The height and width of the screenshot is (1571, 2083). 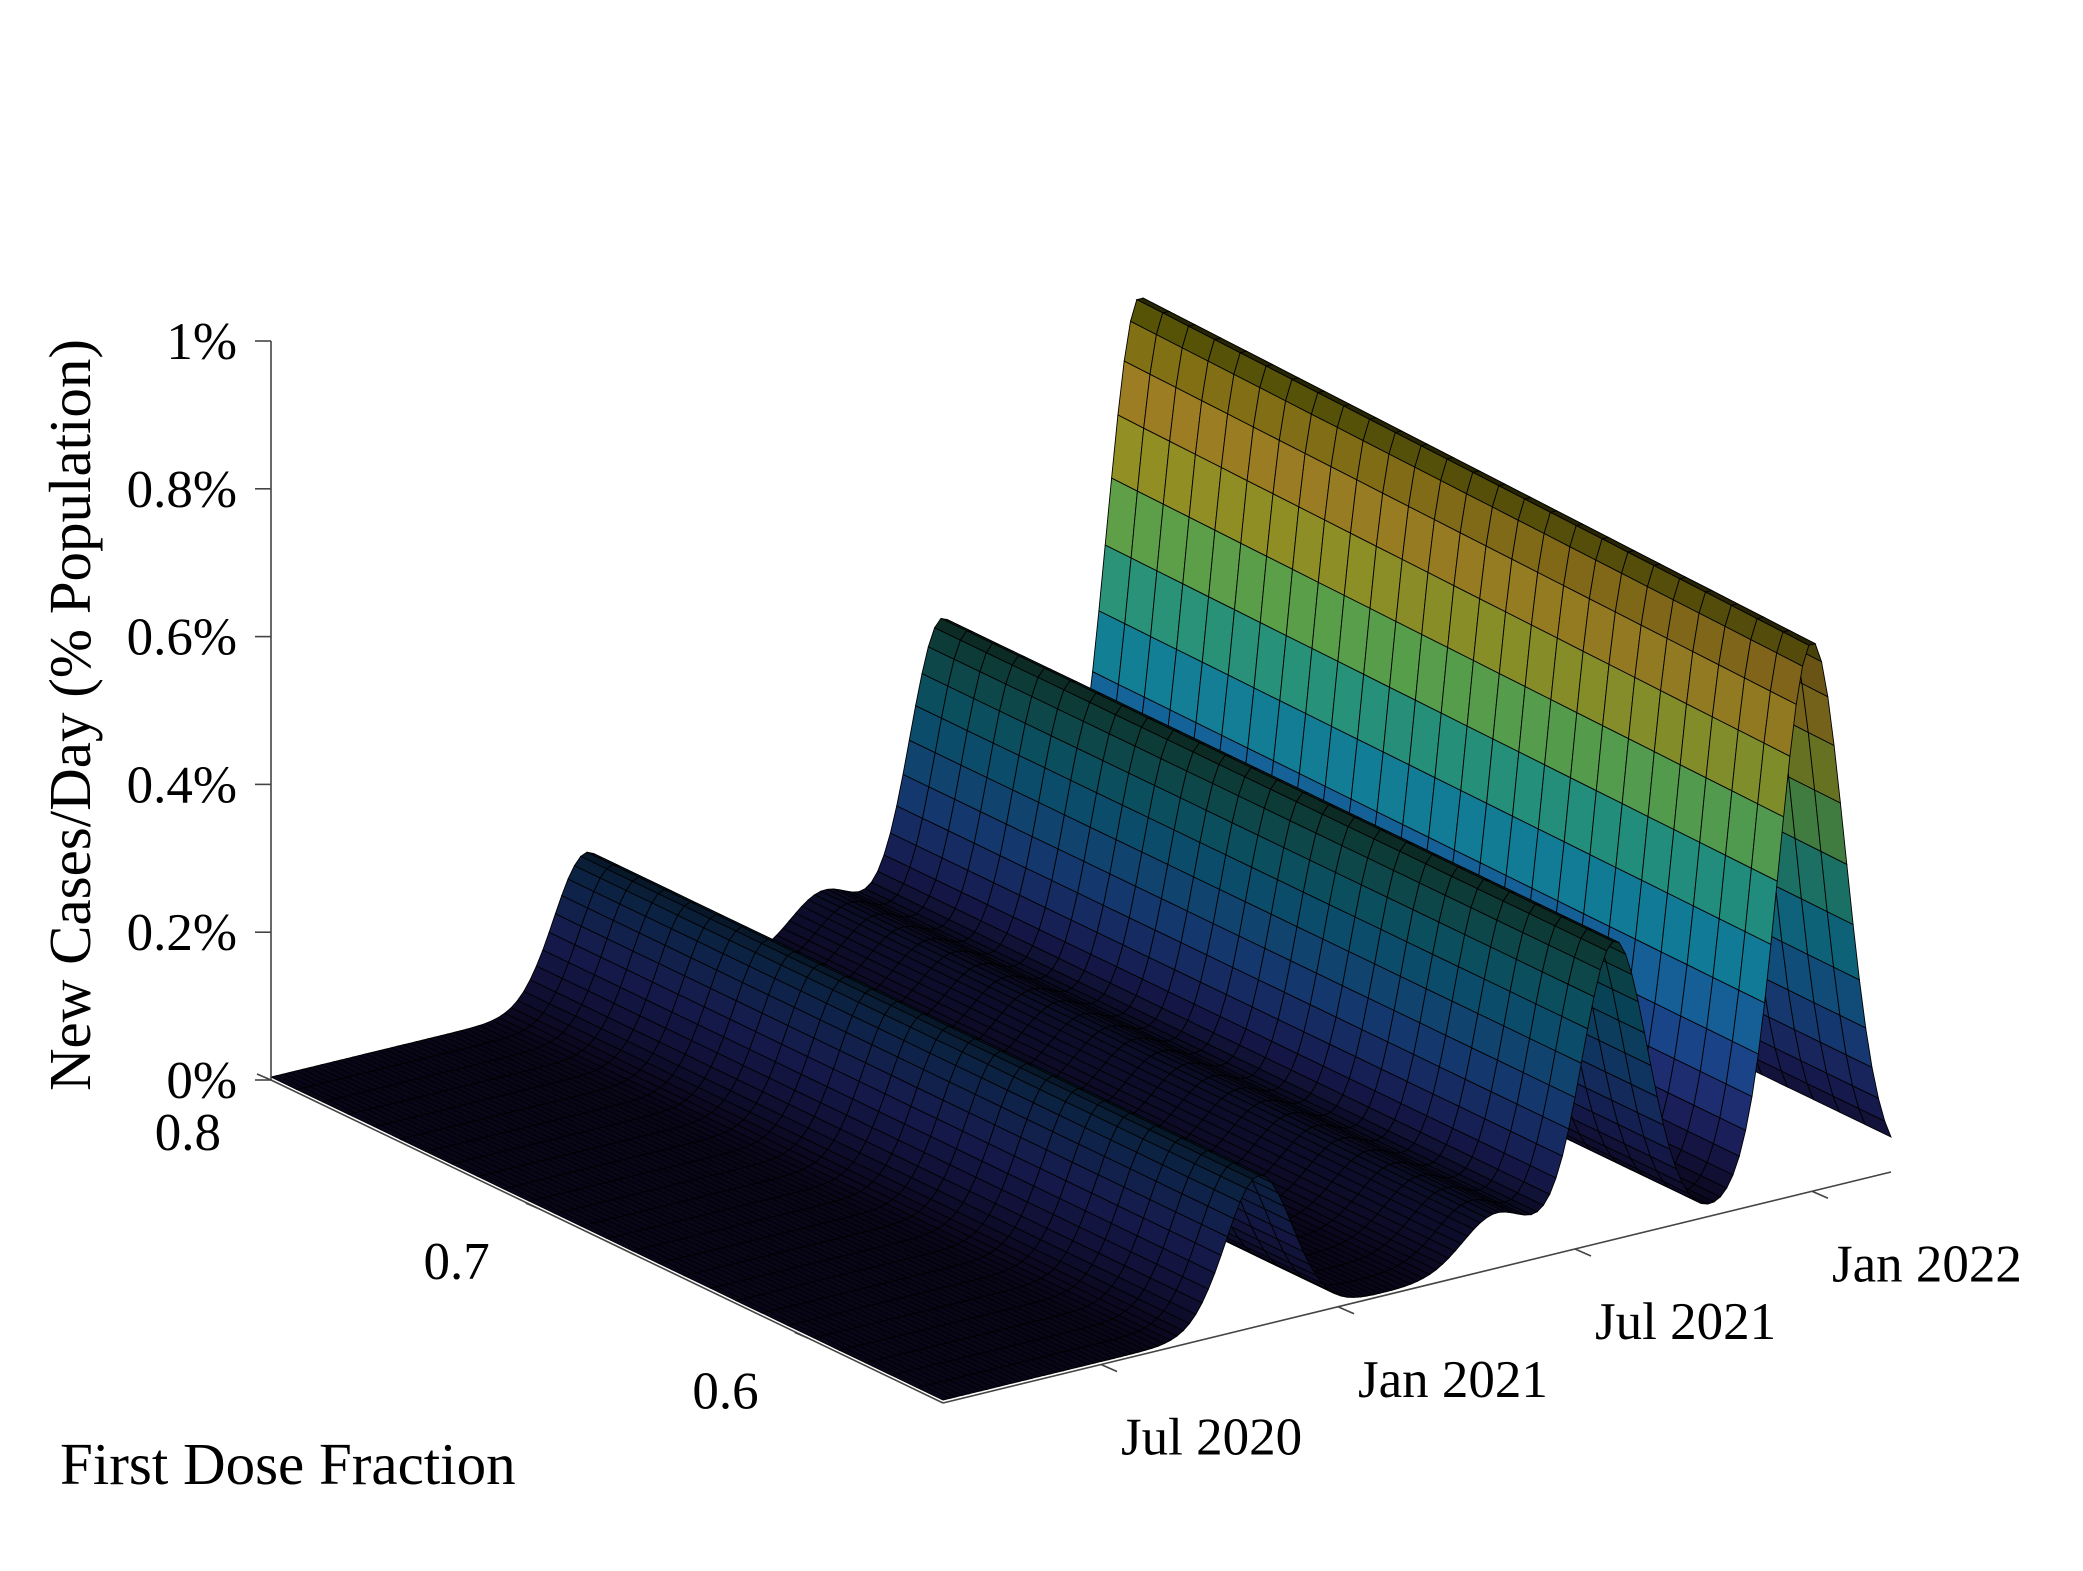 What do you see at coordinates (182, 785) in the screenshot?
I see `z-tick-label: 0.4%` at bounding box center [182, 785].